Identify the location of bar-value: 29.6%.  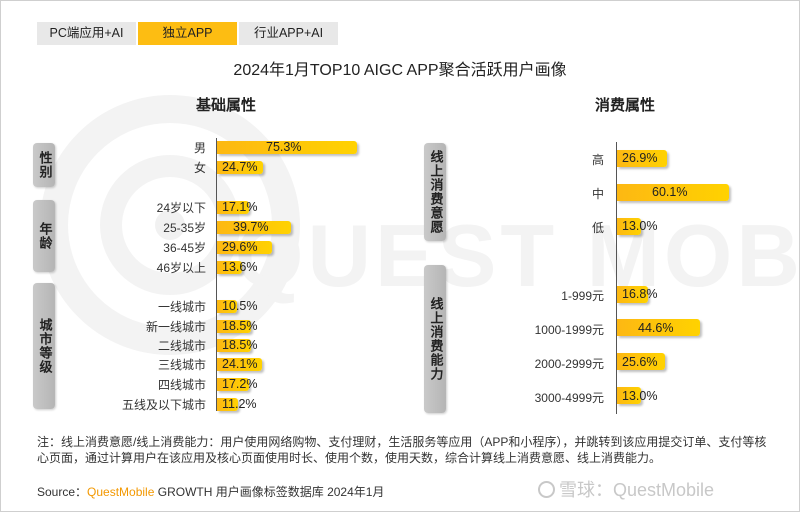
(240, 247).